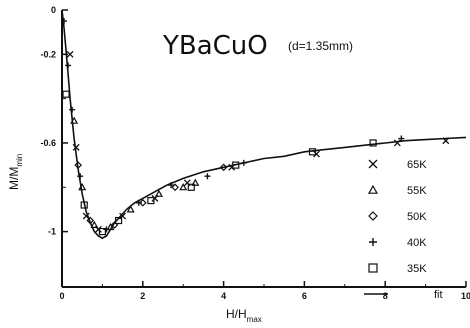  What do you see at coordinates (397, 269) in the screenshot?
I see `legend-item-35K: 35K` at bounding box center [397, 269].